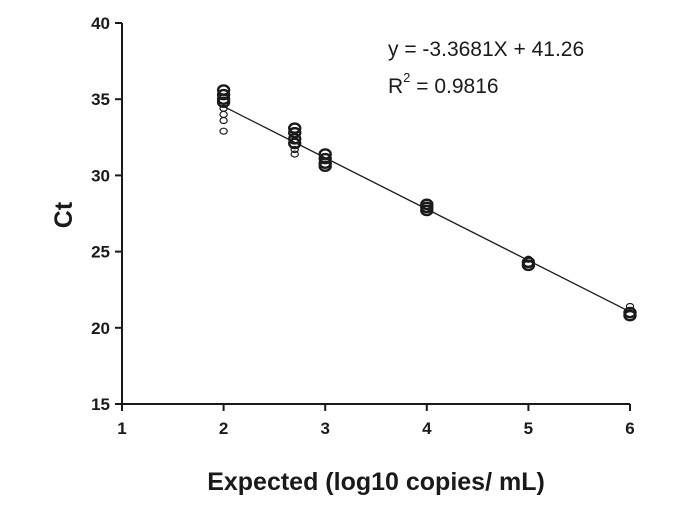 Image resolution: width=681 pixels, height=511 pixels. I want to click on x-tick-label: 6, so click(629, 428).